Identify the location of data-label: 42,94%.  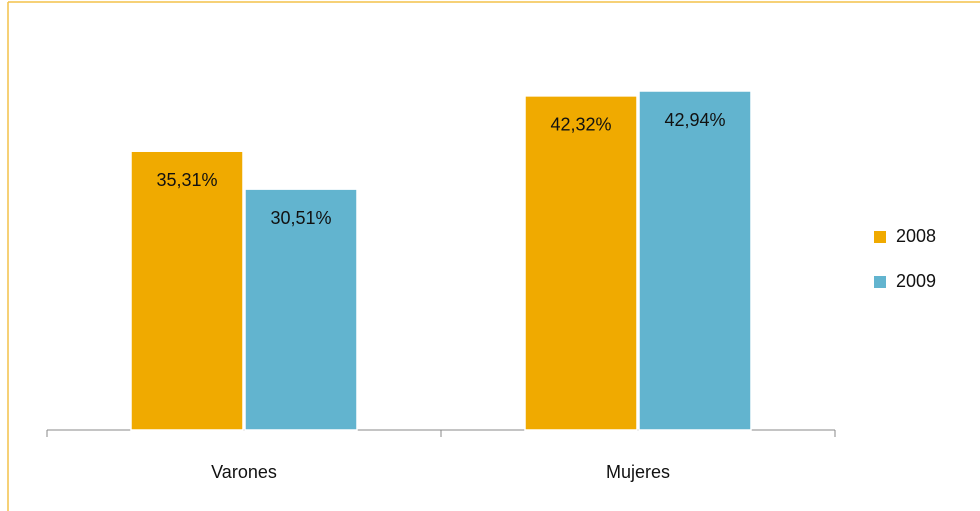
(694, 120).